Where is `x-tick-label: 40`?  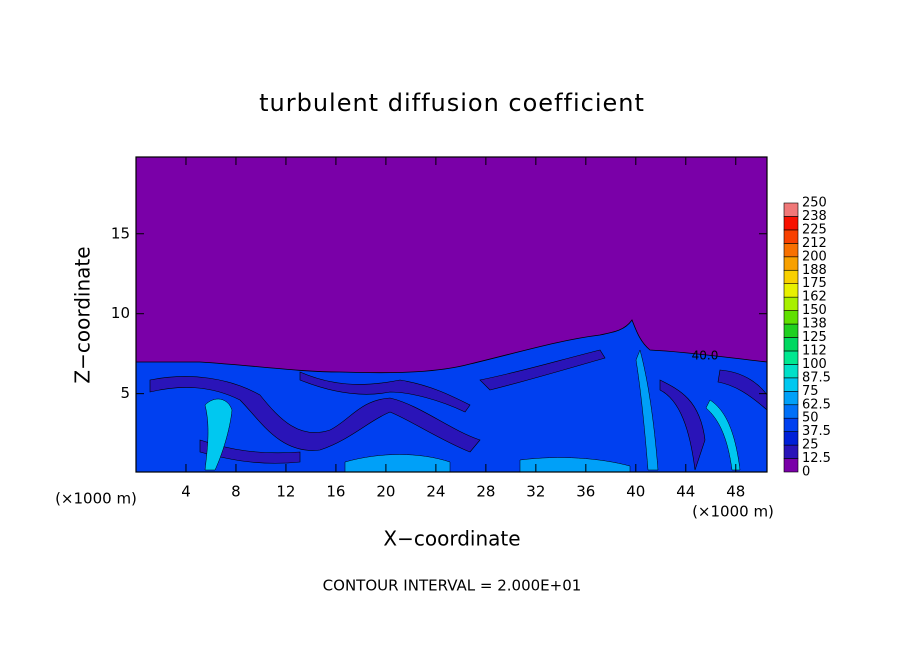
x-tick-label: 40 is located at coordinates (635, 492).